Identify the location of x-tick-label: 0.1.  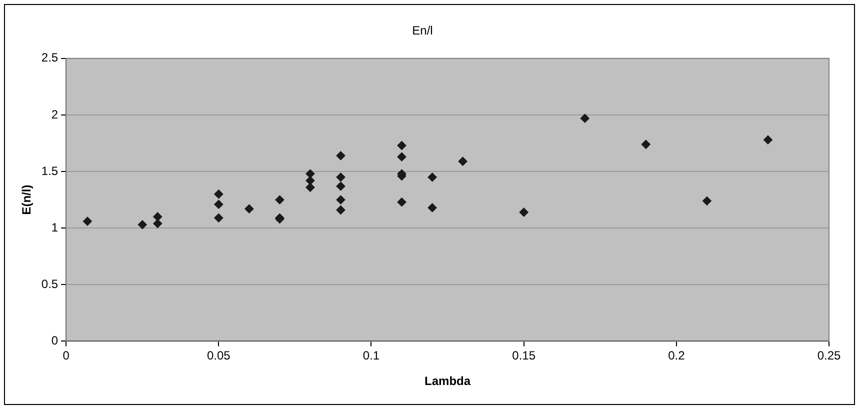
(371, 355).